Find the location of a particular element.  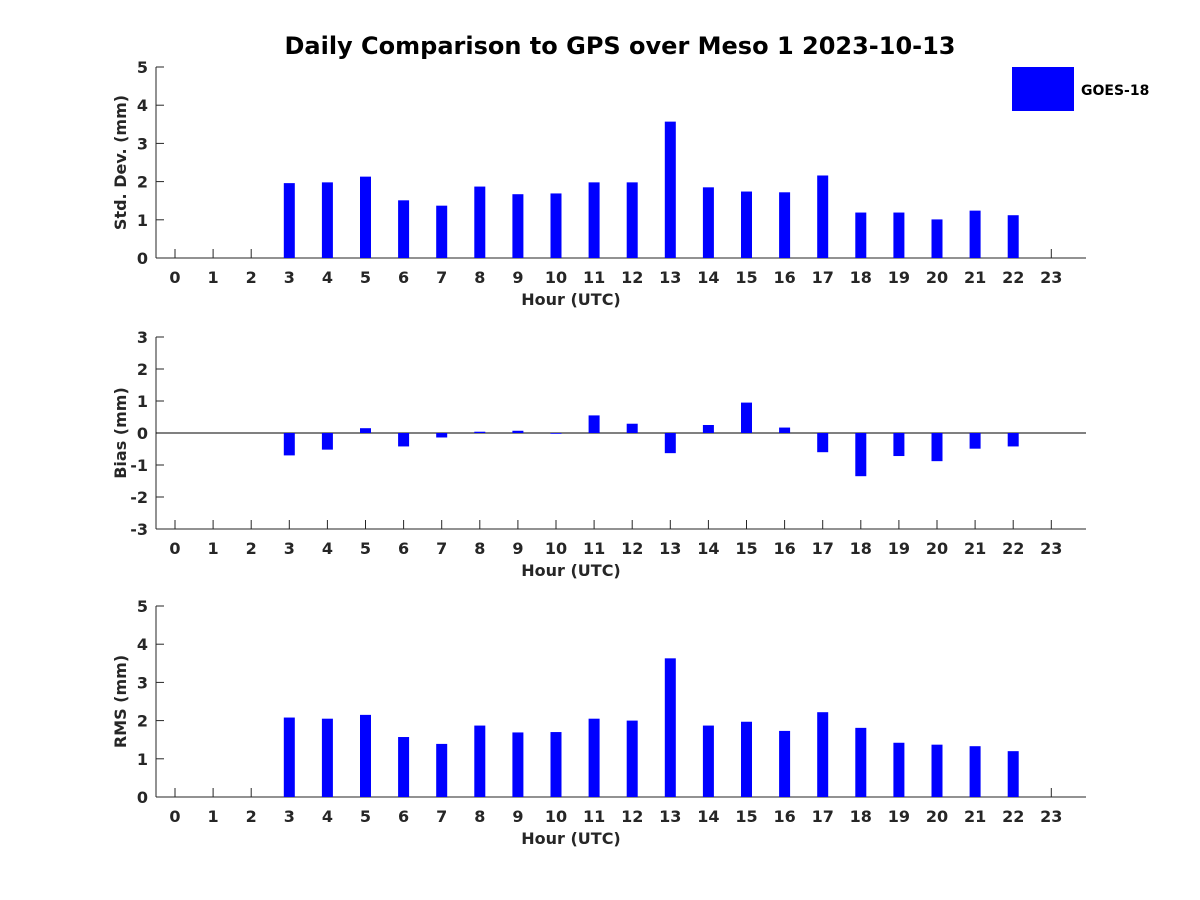

bias-xtick-label: 23 is located at coordinates (1051, 548).